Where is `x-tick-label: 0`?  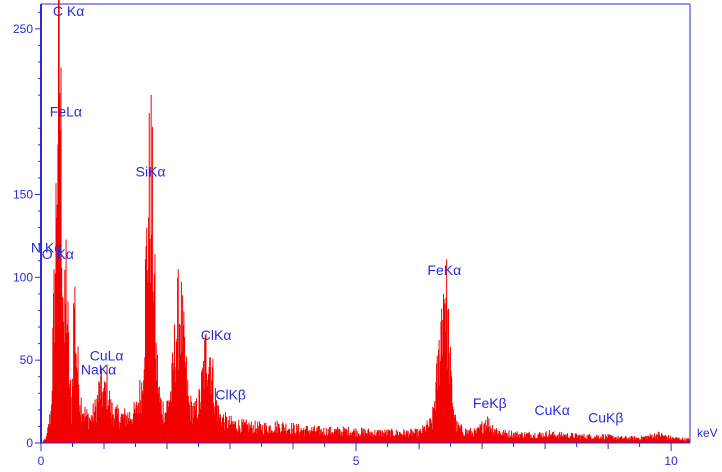 x-tick-label: 0 is located at coordinates (41, 461).